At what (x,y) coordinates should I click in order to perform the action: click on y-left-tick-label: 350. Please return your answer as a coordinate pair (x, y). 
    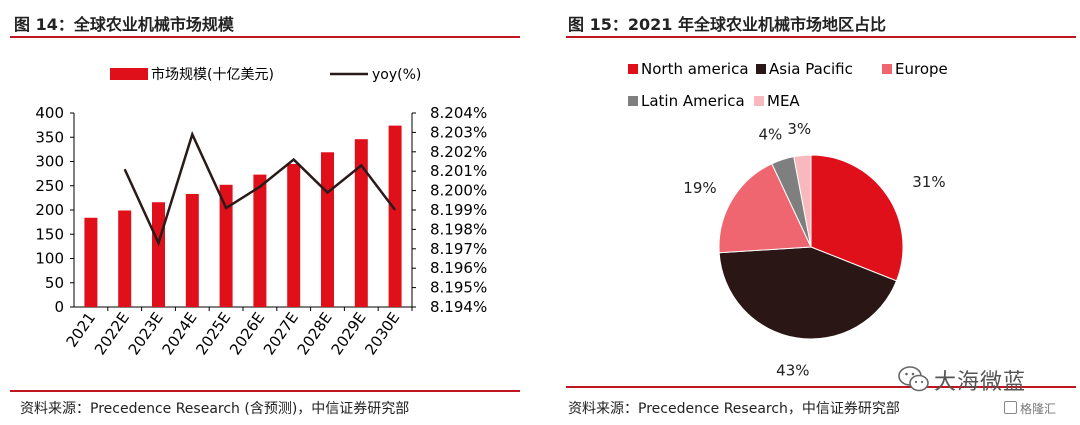
    Looking at the image, I should click on (49, 137).